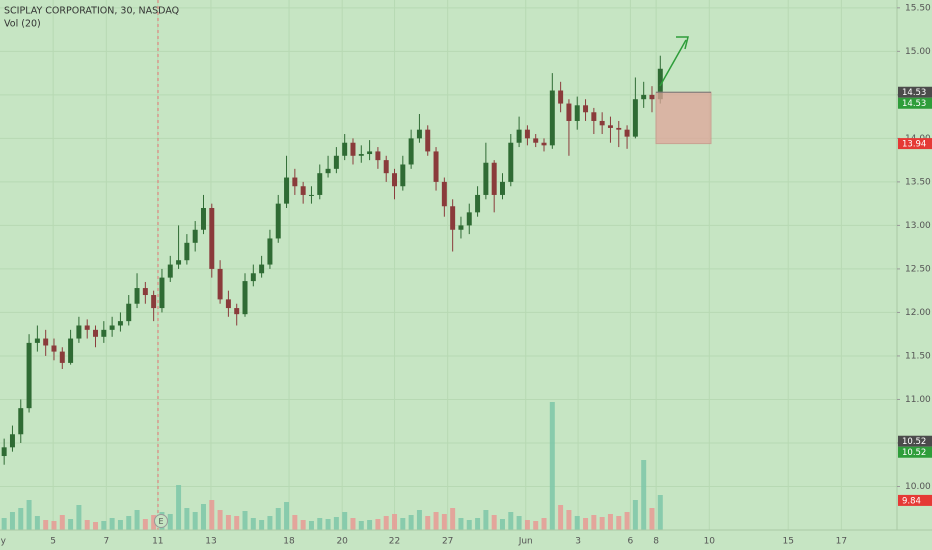  Describe the element at coordinates (918, 226) in the screenshot. I see `y-tick-label: 13.00` at that location.